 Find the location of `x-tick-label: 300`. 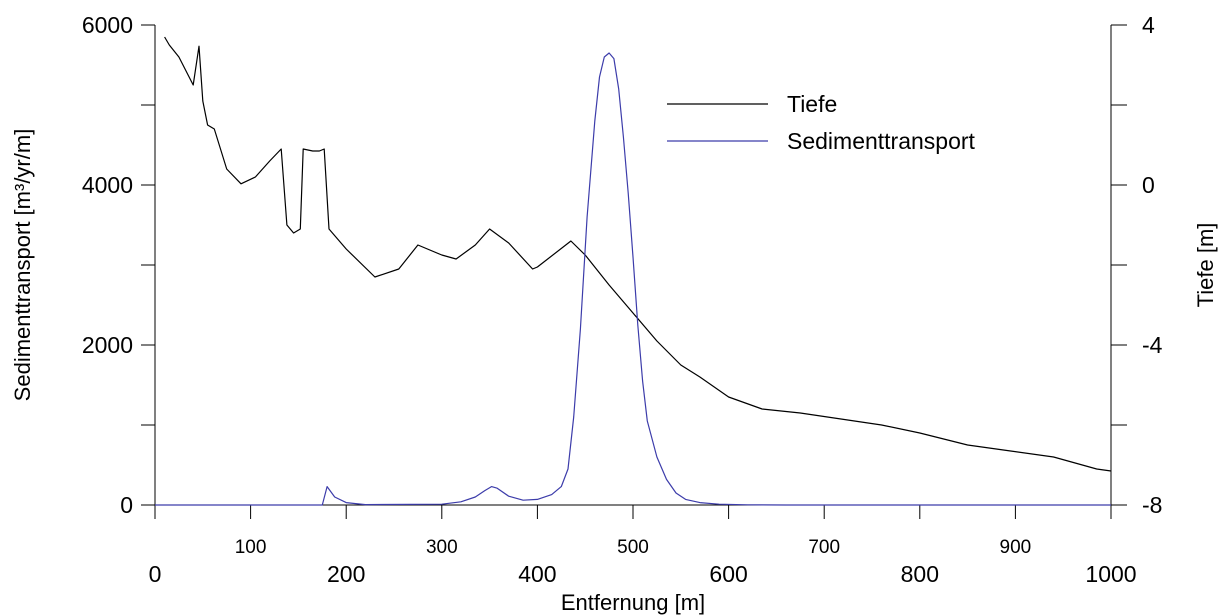

x-tick-label: 300 is located at coordinates (442, 547).